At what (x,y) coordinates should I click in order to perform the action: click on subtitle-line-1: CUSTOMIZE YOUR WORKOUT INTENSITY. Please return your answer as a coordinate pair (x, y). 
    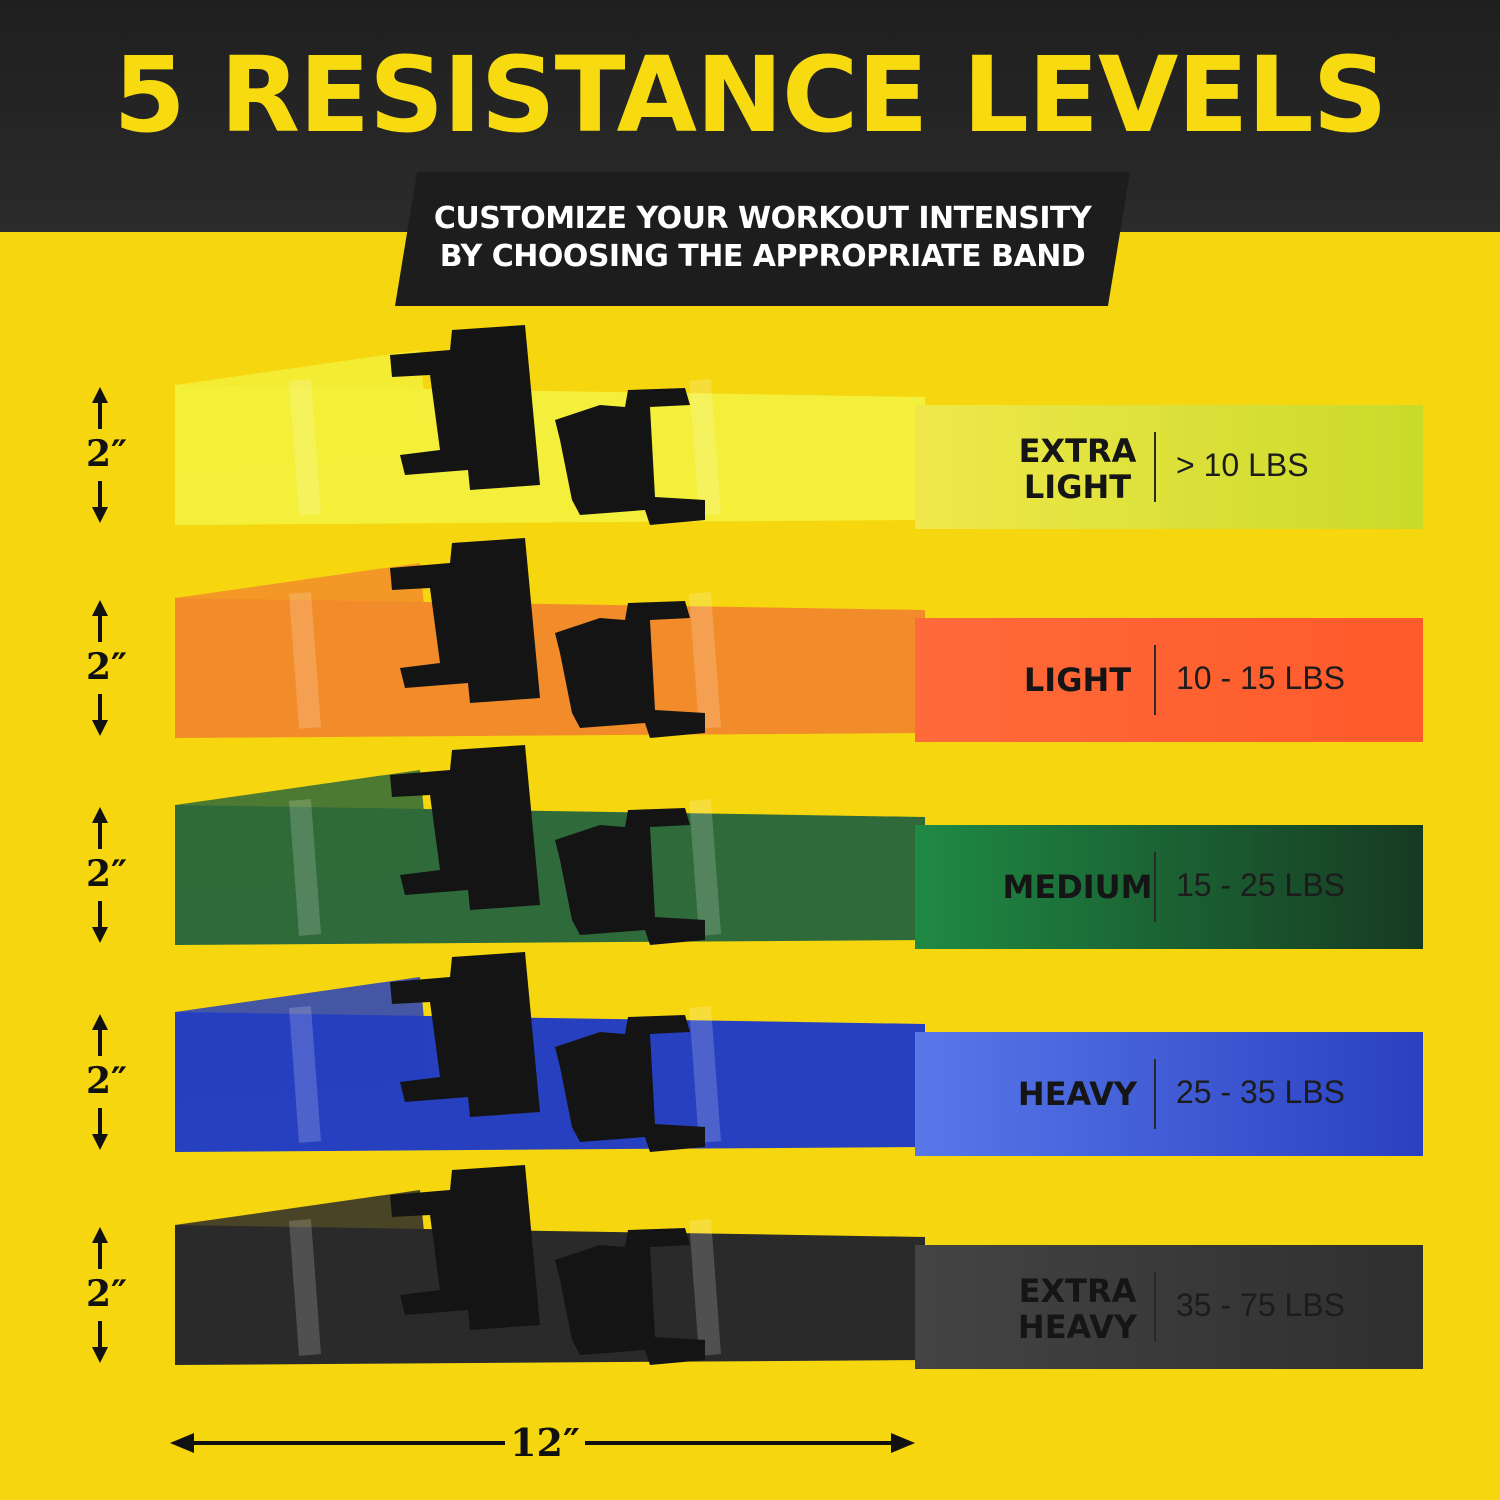
    Looking at the image, I should click on (762, 218).